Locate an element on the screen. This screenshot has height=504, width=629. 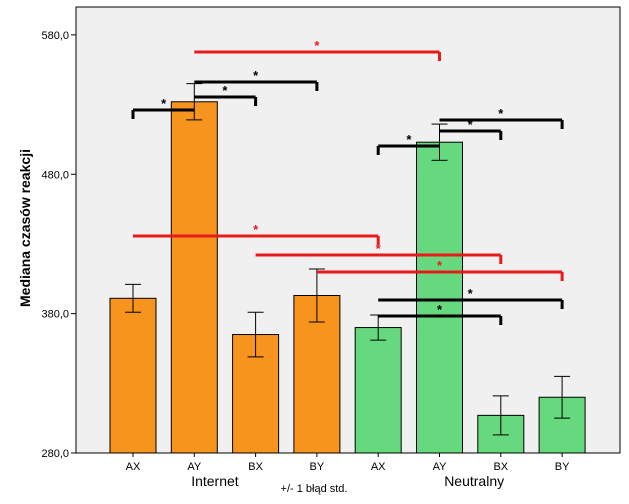
group-label: Neutralny is located at coordinates (474, 481).